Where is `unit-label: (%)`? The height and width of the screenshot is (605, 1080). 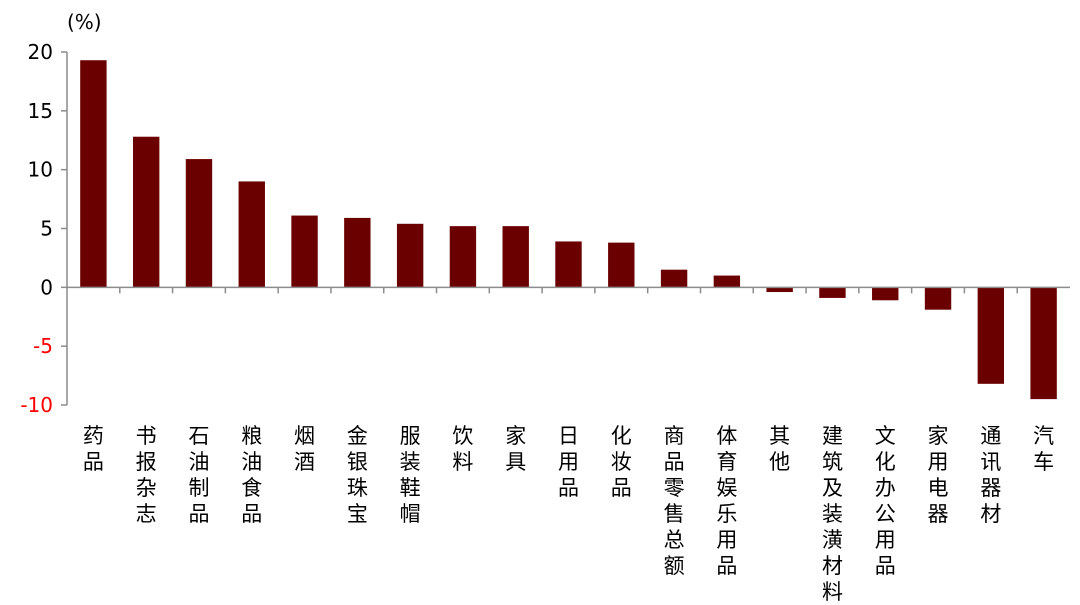 unit-label: (%) is located at coordinates (84, 22).